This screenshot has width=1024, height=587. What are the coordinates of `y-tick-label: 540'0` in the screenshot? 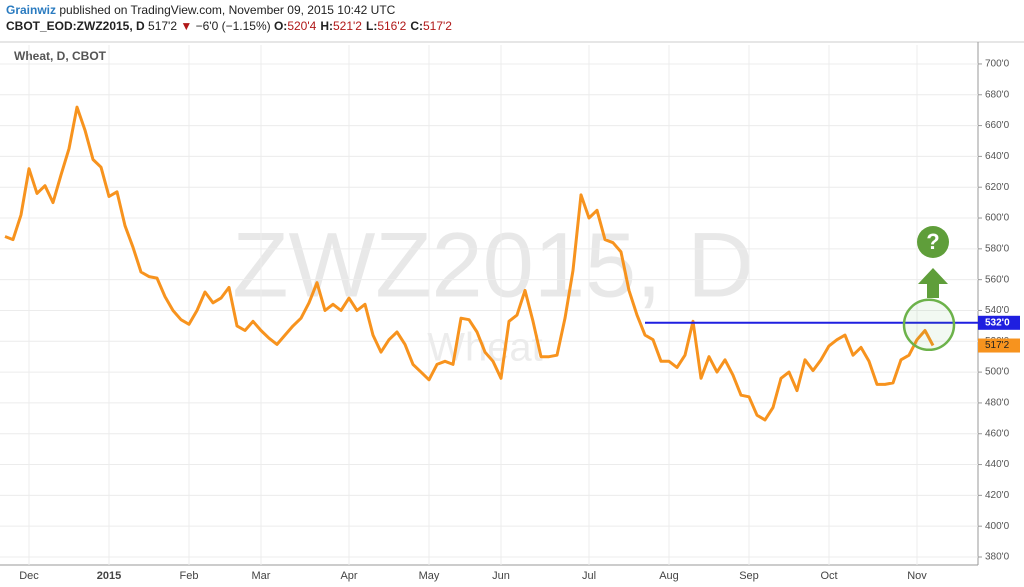 It's located at (997, 310).